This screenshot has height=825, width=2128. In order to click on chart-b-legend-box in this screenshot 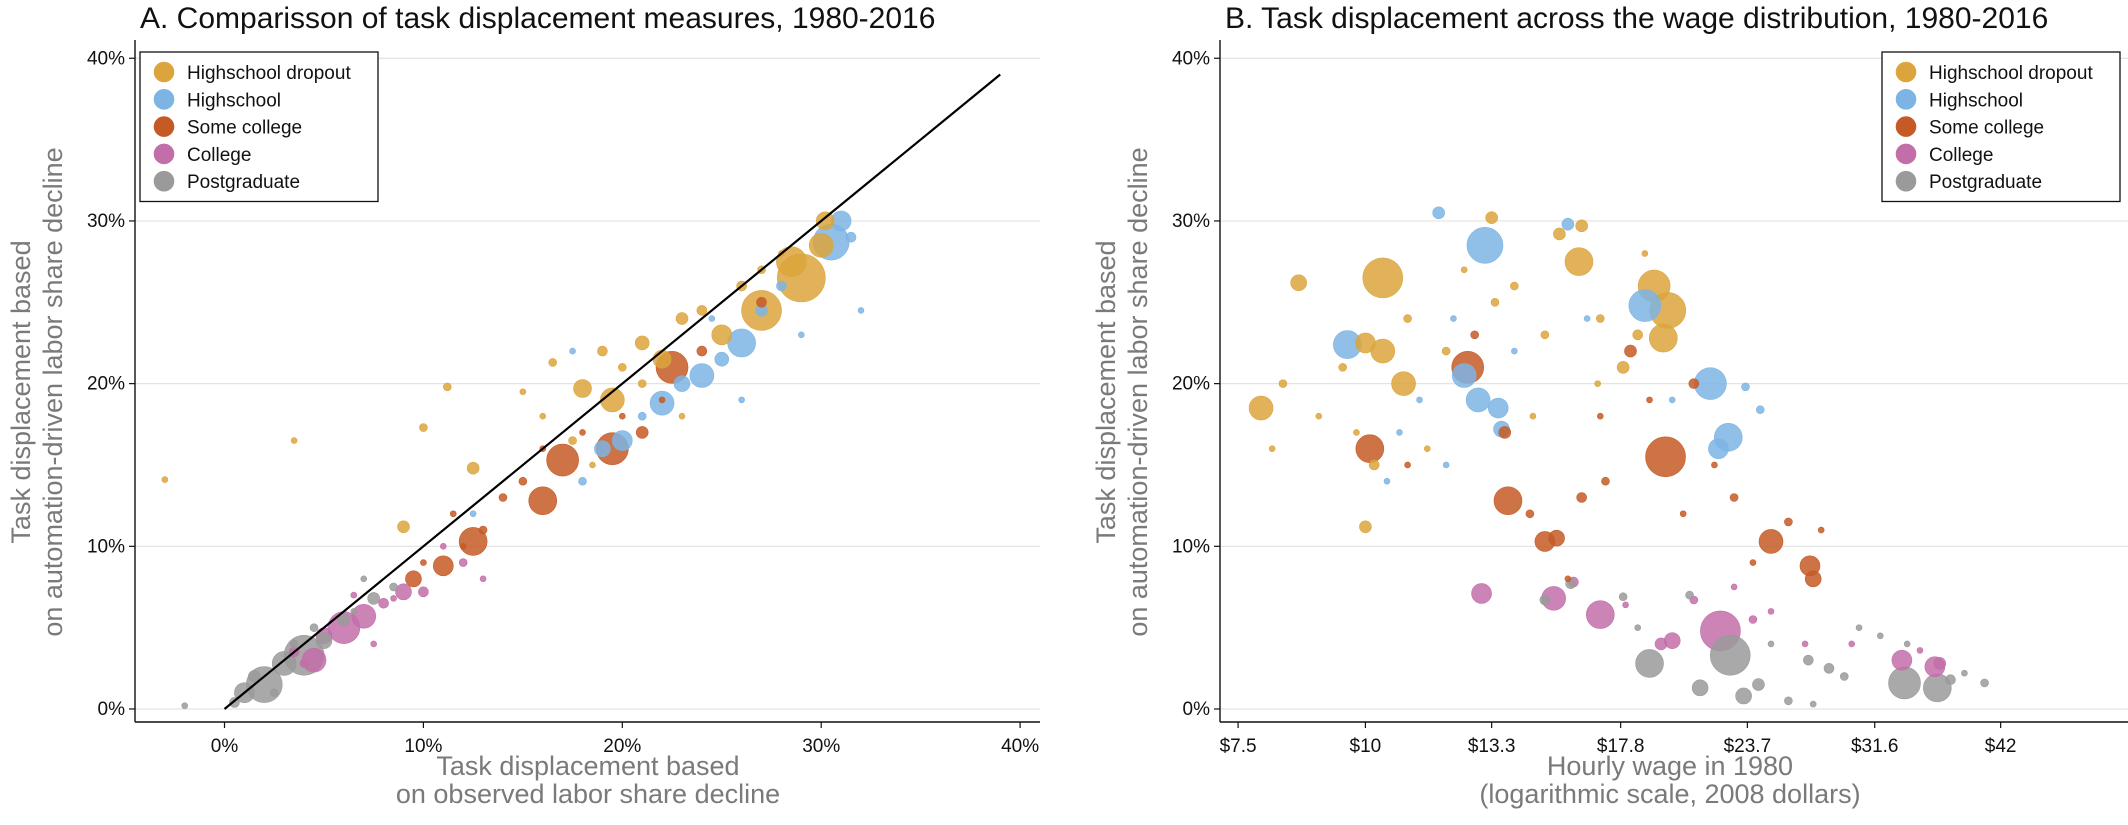, I will do `click(2001, 127)`.